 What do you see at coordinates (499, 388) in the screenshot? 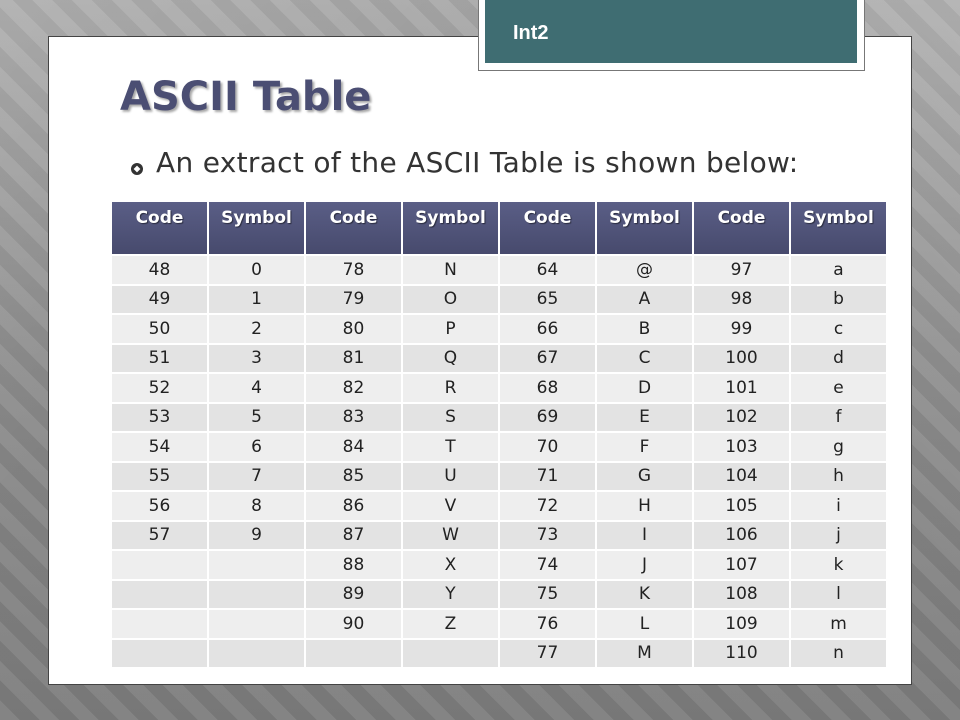
I see `table-row: 52 4 82 R 68 D 101 e` at bounding box center [499, 388].